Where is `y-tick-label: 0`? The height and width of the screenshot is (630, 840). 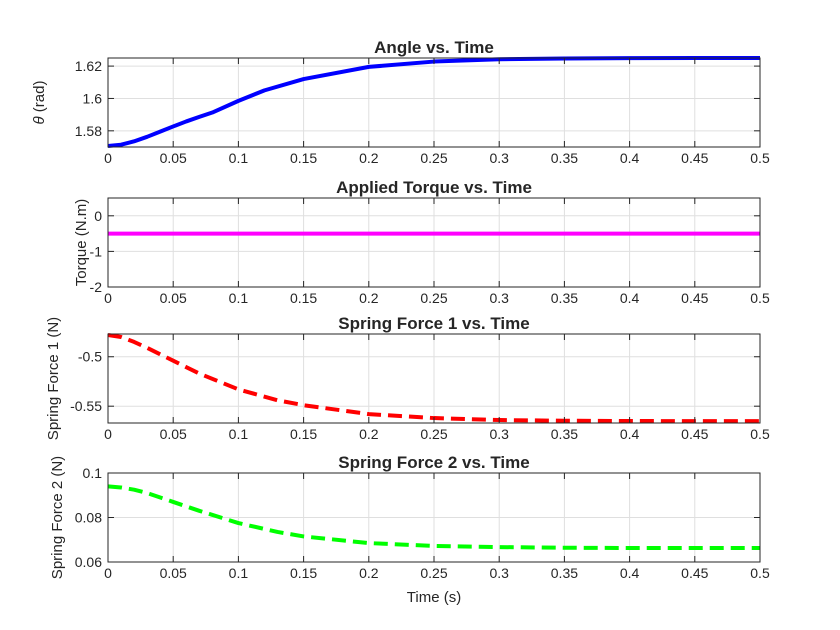
y-tick-label: 0 is located at coordinates (98, 216).